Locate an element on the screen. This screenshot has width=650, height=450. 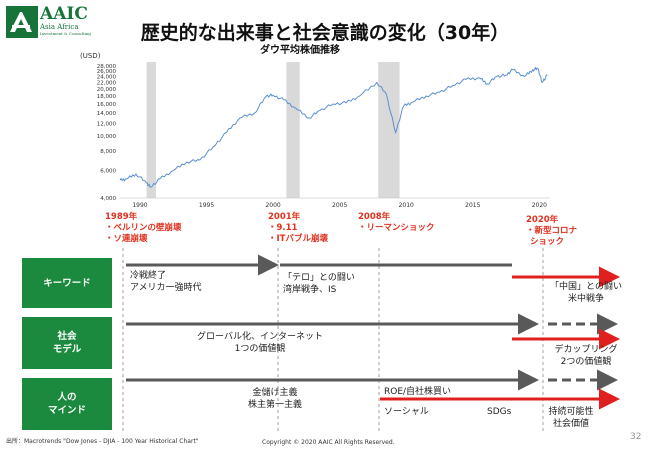
y-tick-label: 4,000 is located at coordinates (108, 199).